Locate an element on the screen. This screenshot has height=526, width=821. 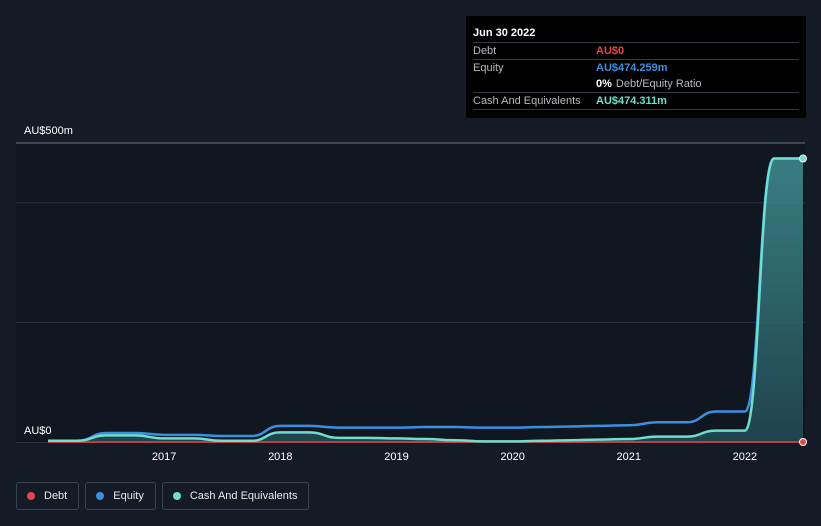
tooltip-value: 0% is located at coordinates (604, 84).